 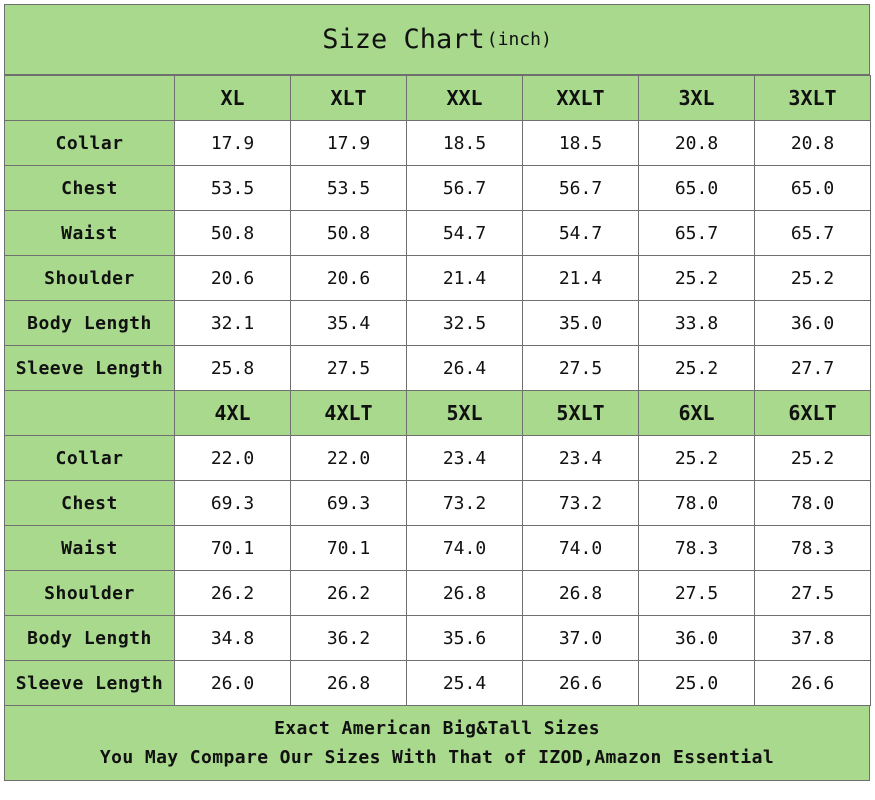 I want to click on measurement-value: 26.4, so click(x=464, y=368).